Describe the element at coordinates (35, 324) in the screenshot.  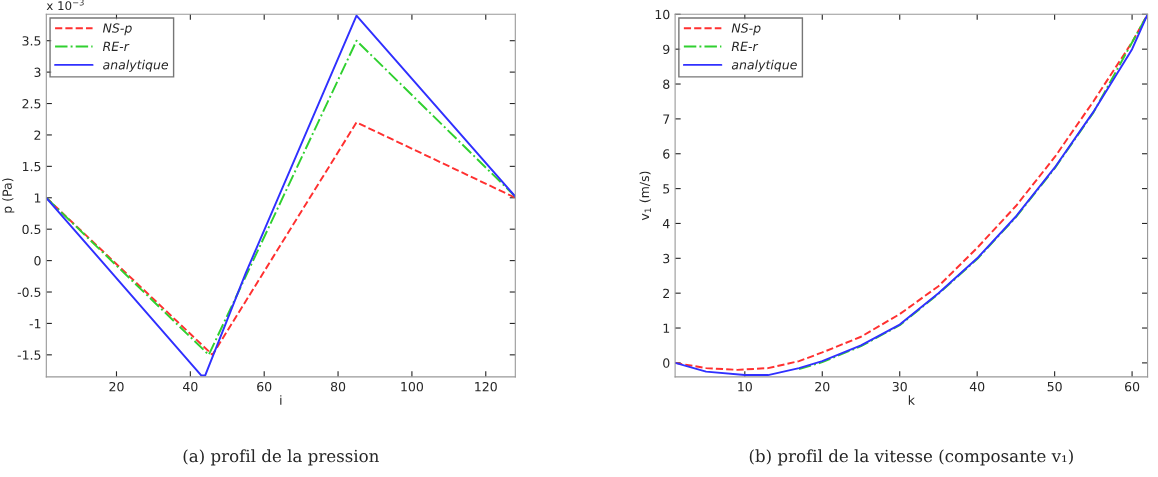
I see `y-tick-label: -1` at that location.